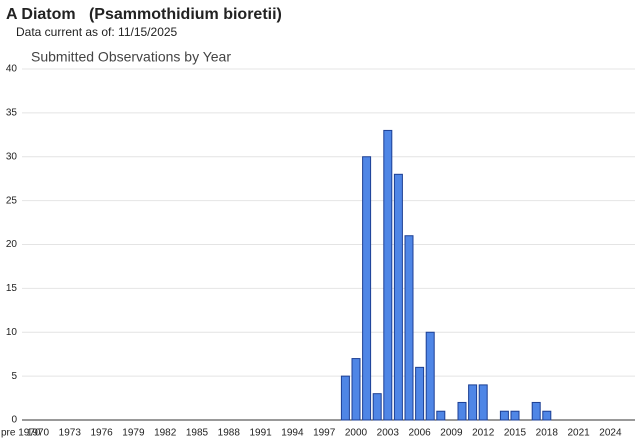 This screenshot has width=640, height=442. Describe the element at coordinates (70, 433) in the screenshot. I see `x-tick-label: 1973` at that location.